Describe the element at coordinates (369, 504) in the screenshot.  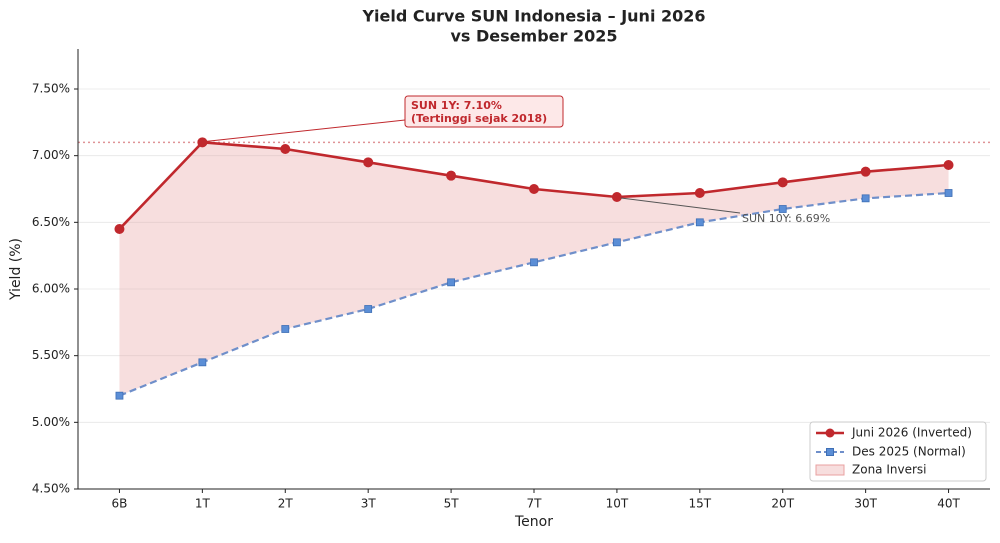
I see `x-tick-label: 3T` at that location.